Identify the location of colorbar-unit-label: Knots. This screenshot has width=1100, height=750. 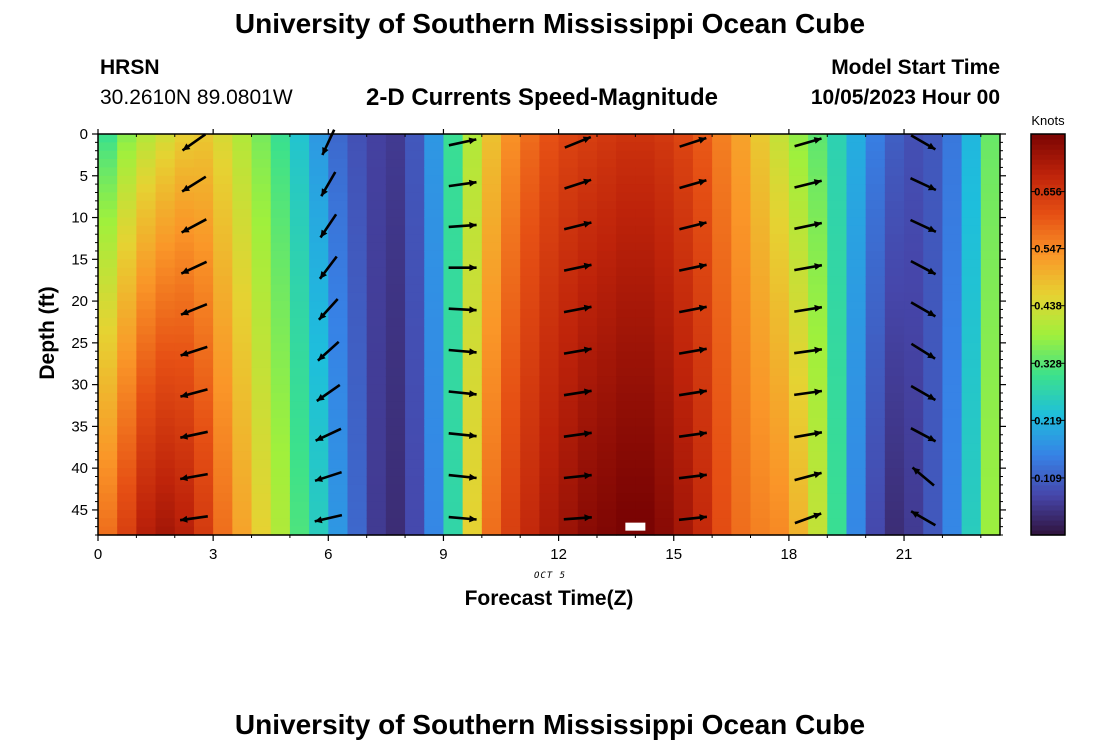
(1048, 120).